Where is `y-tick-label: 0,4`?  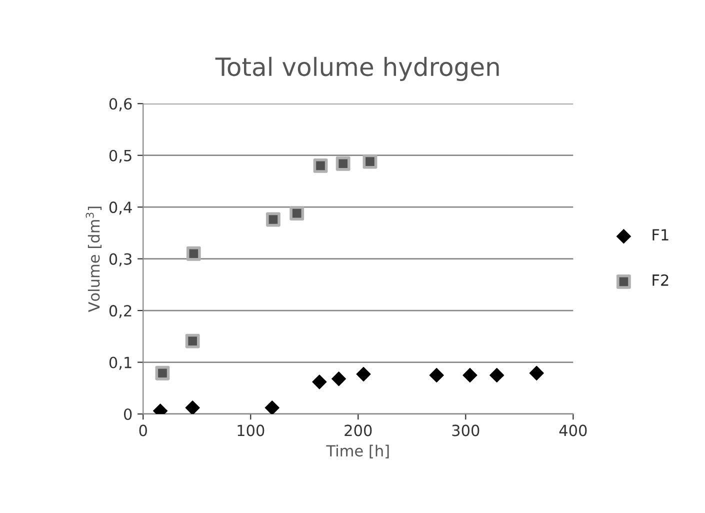
y-tick-label: 0,4 is located at coordinates (120, 208).